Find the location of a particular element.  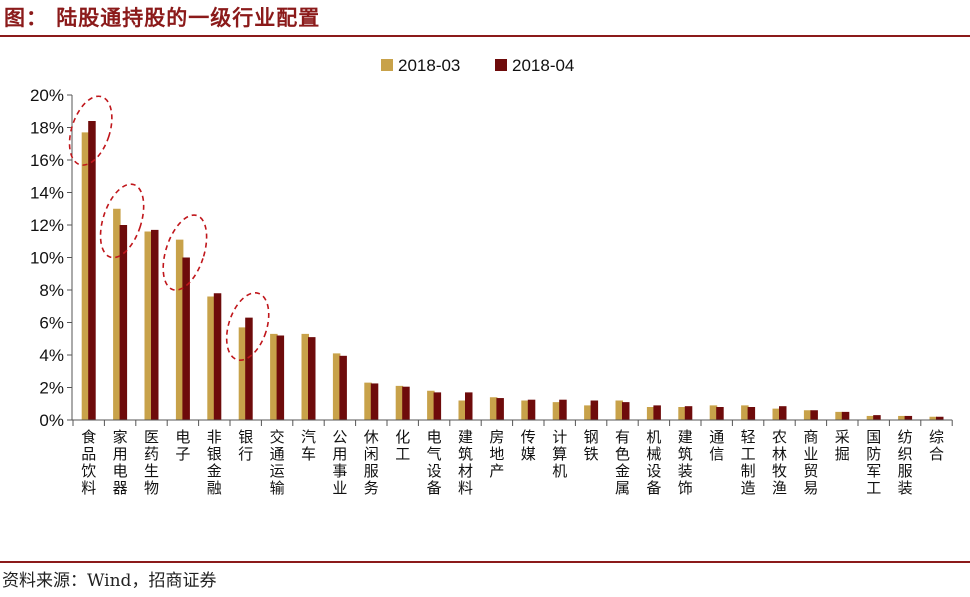

x-tick-label: 银行 is located at coordinates (245, 445).